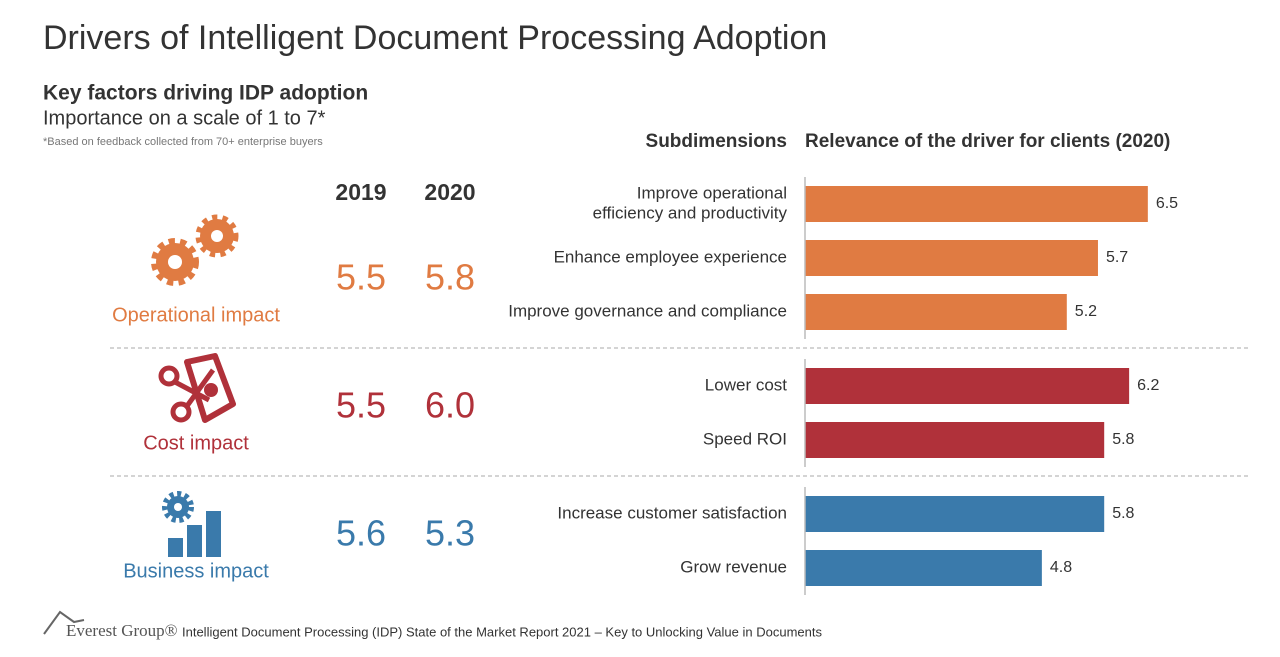  I want to click on operational-icon, so click(195, 250).